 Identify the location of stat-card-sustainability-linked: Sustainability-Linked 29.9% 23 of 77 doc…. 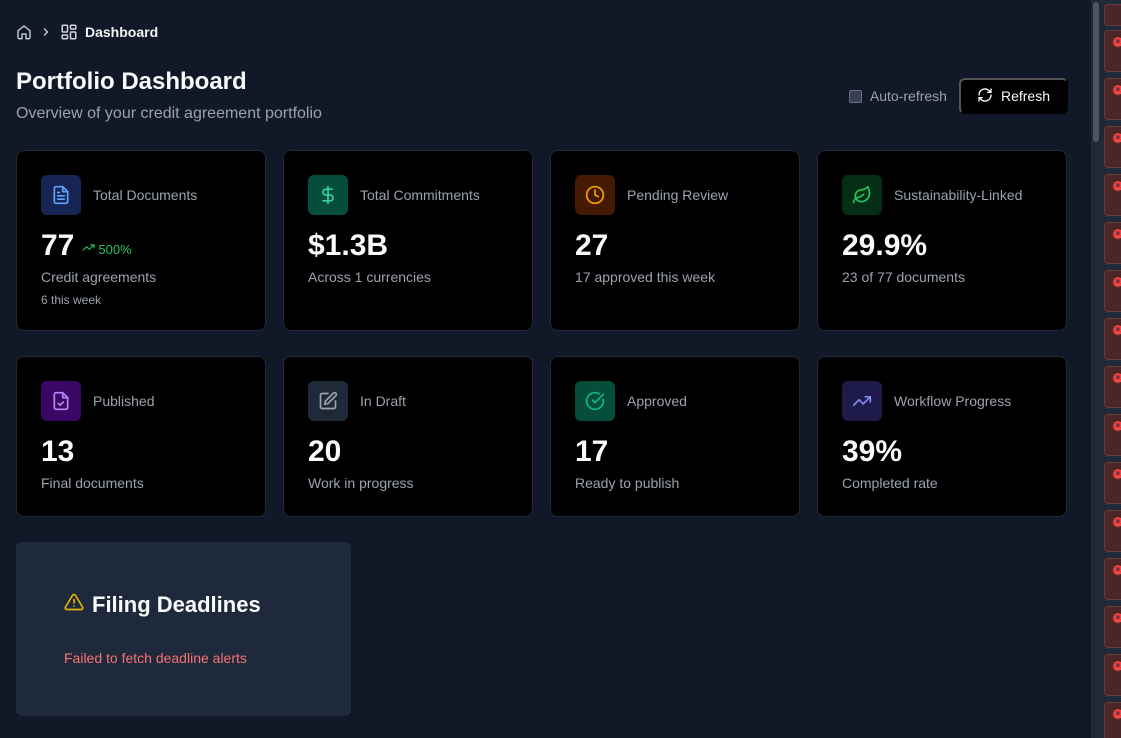
(942, 240).